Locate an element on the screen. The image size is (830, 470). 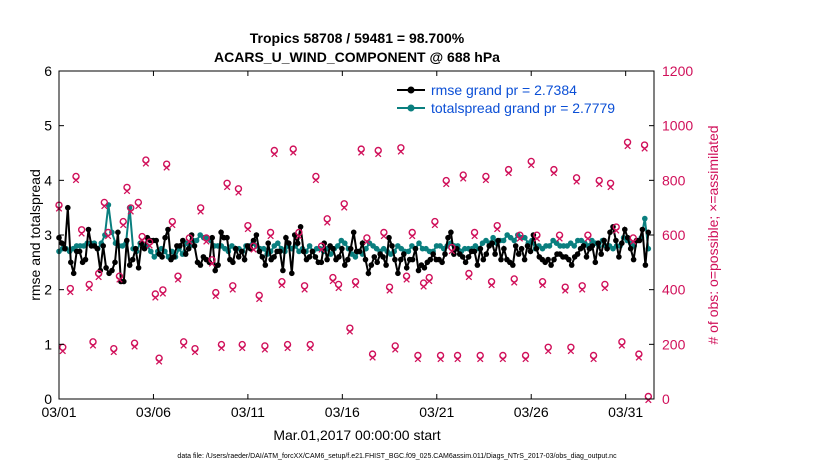
y-axis-label-right: # of obs: o=possible; ×=assimilated is located at coordinates (713, 234).